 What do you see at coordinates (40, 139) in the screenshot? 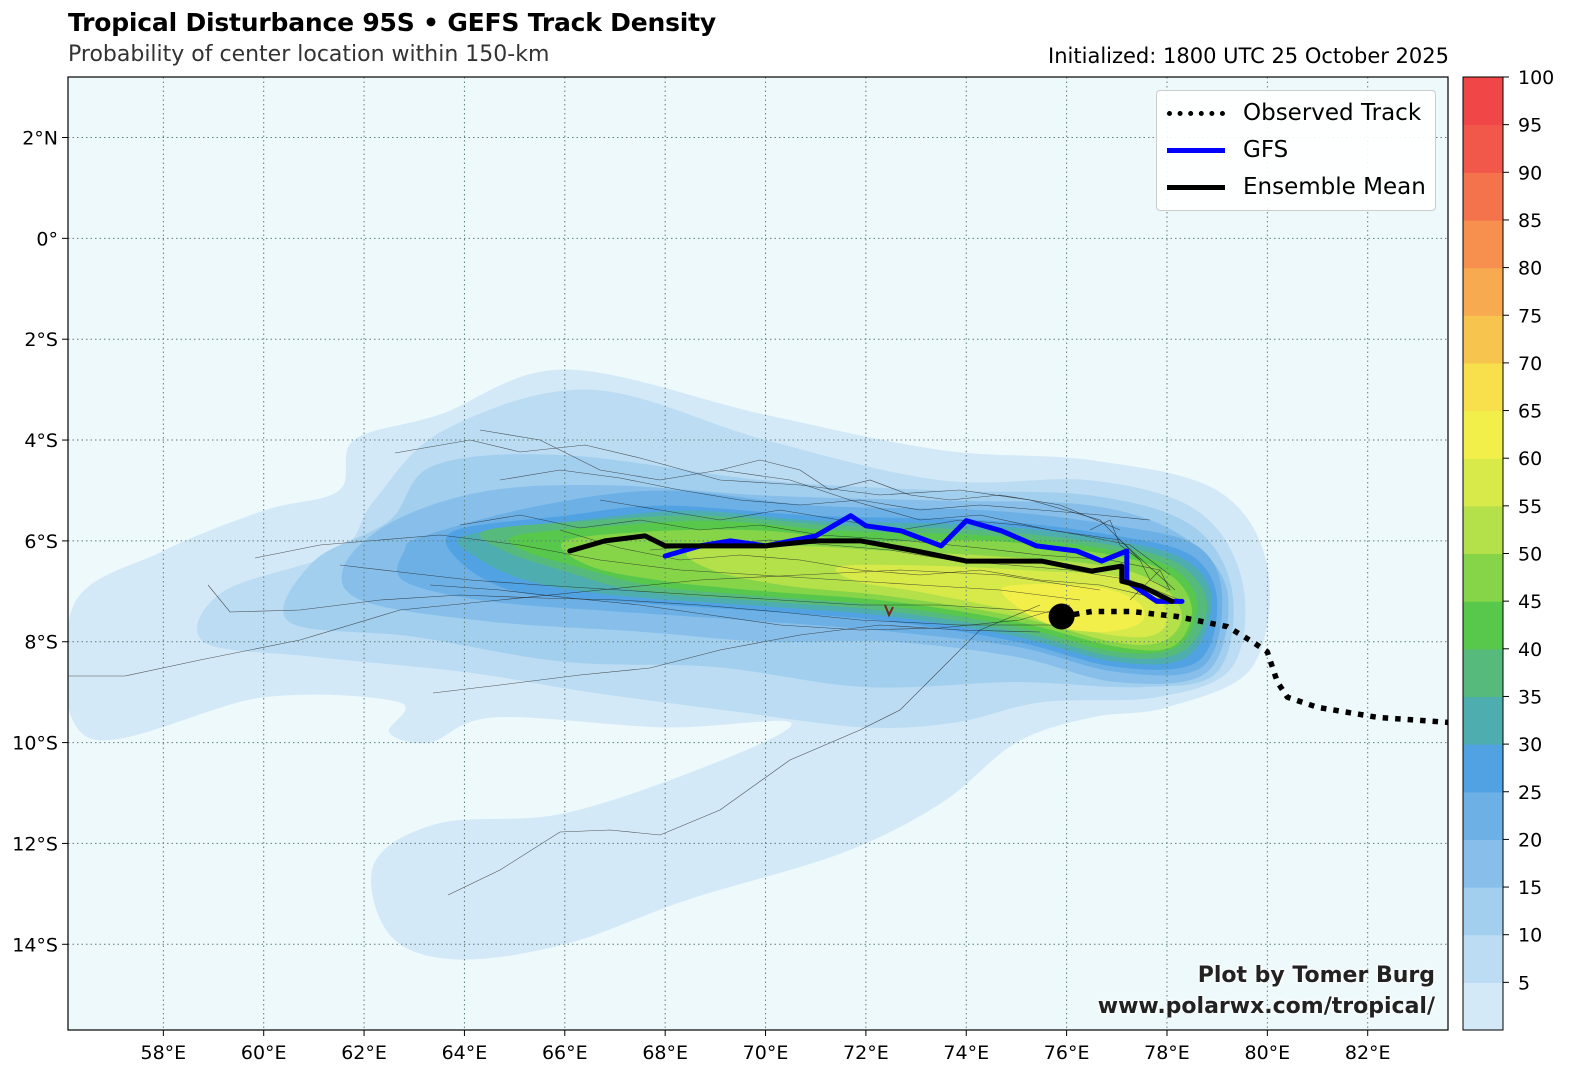
I see `y-tick-label: 2°N` at bounding box center [40, 139].